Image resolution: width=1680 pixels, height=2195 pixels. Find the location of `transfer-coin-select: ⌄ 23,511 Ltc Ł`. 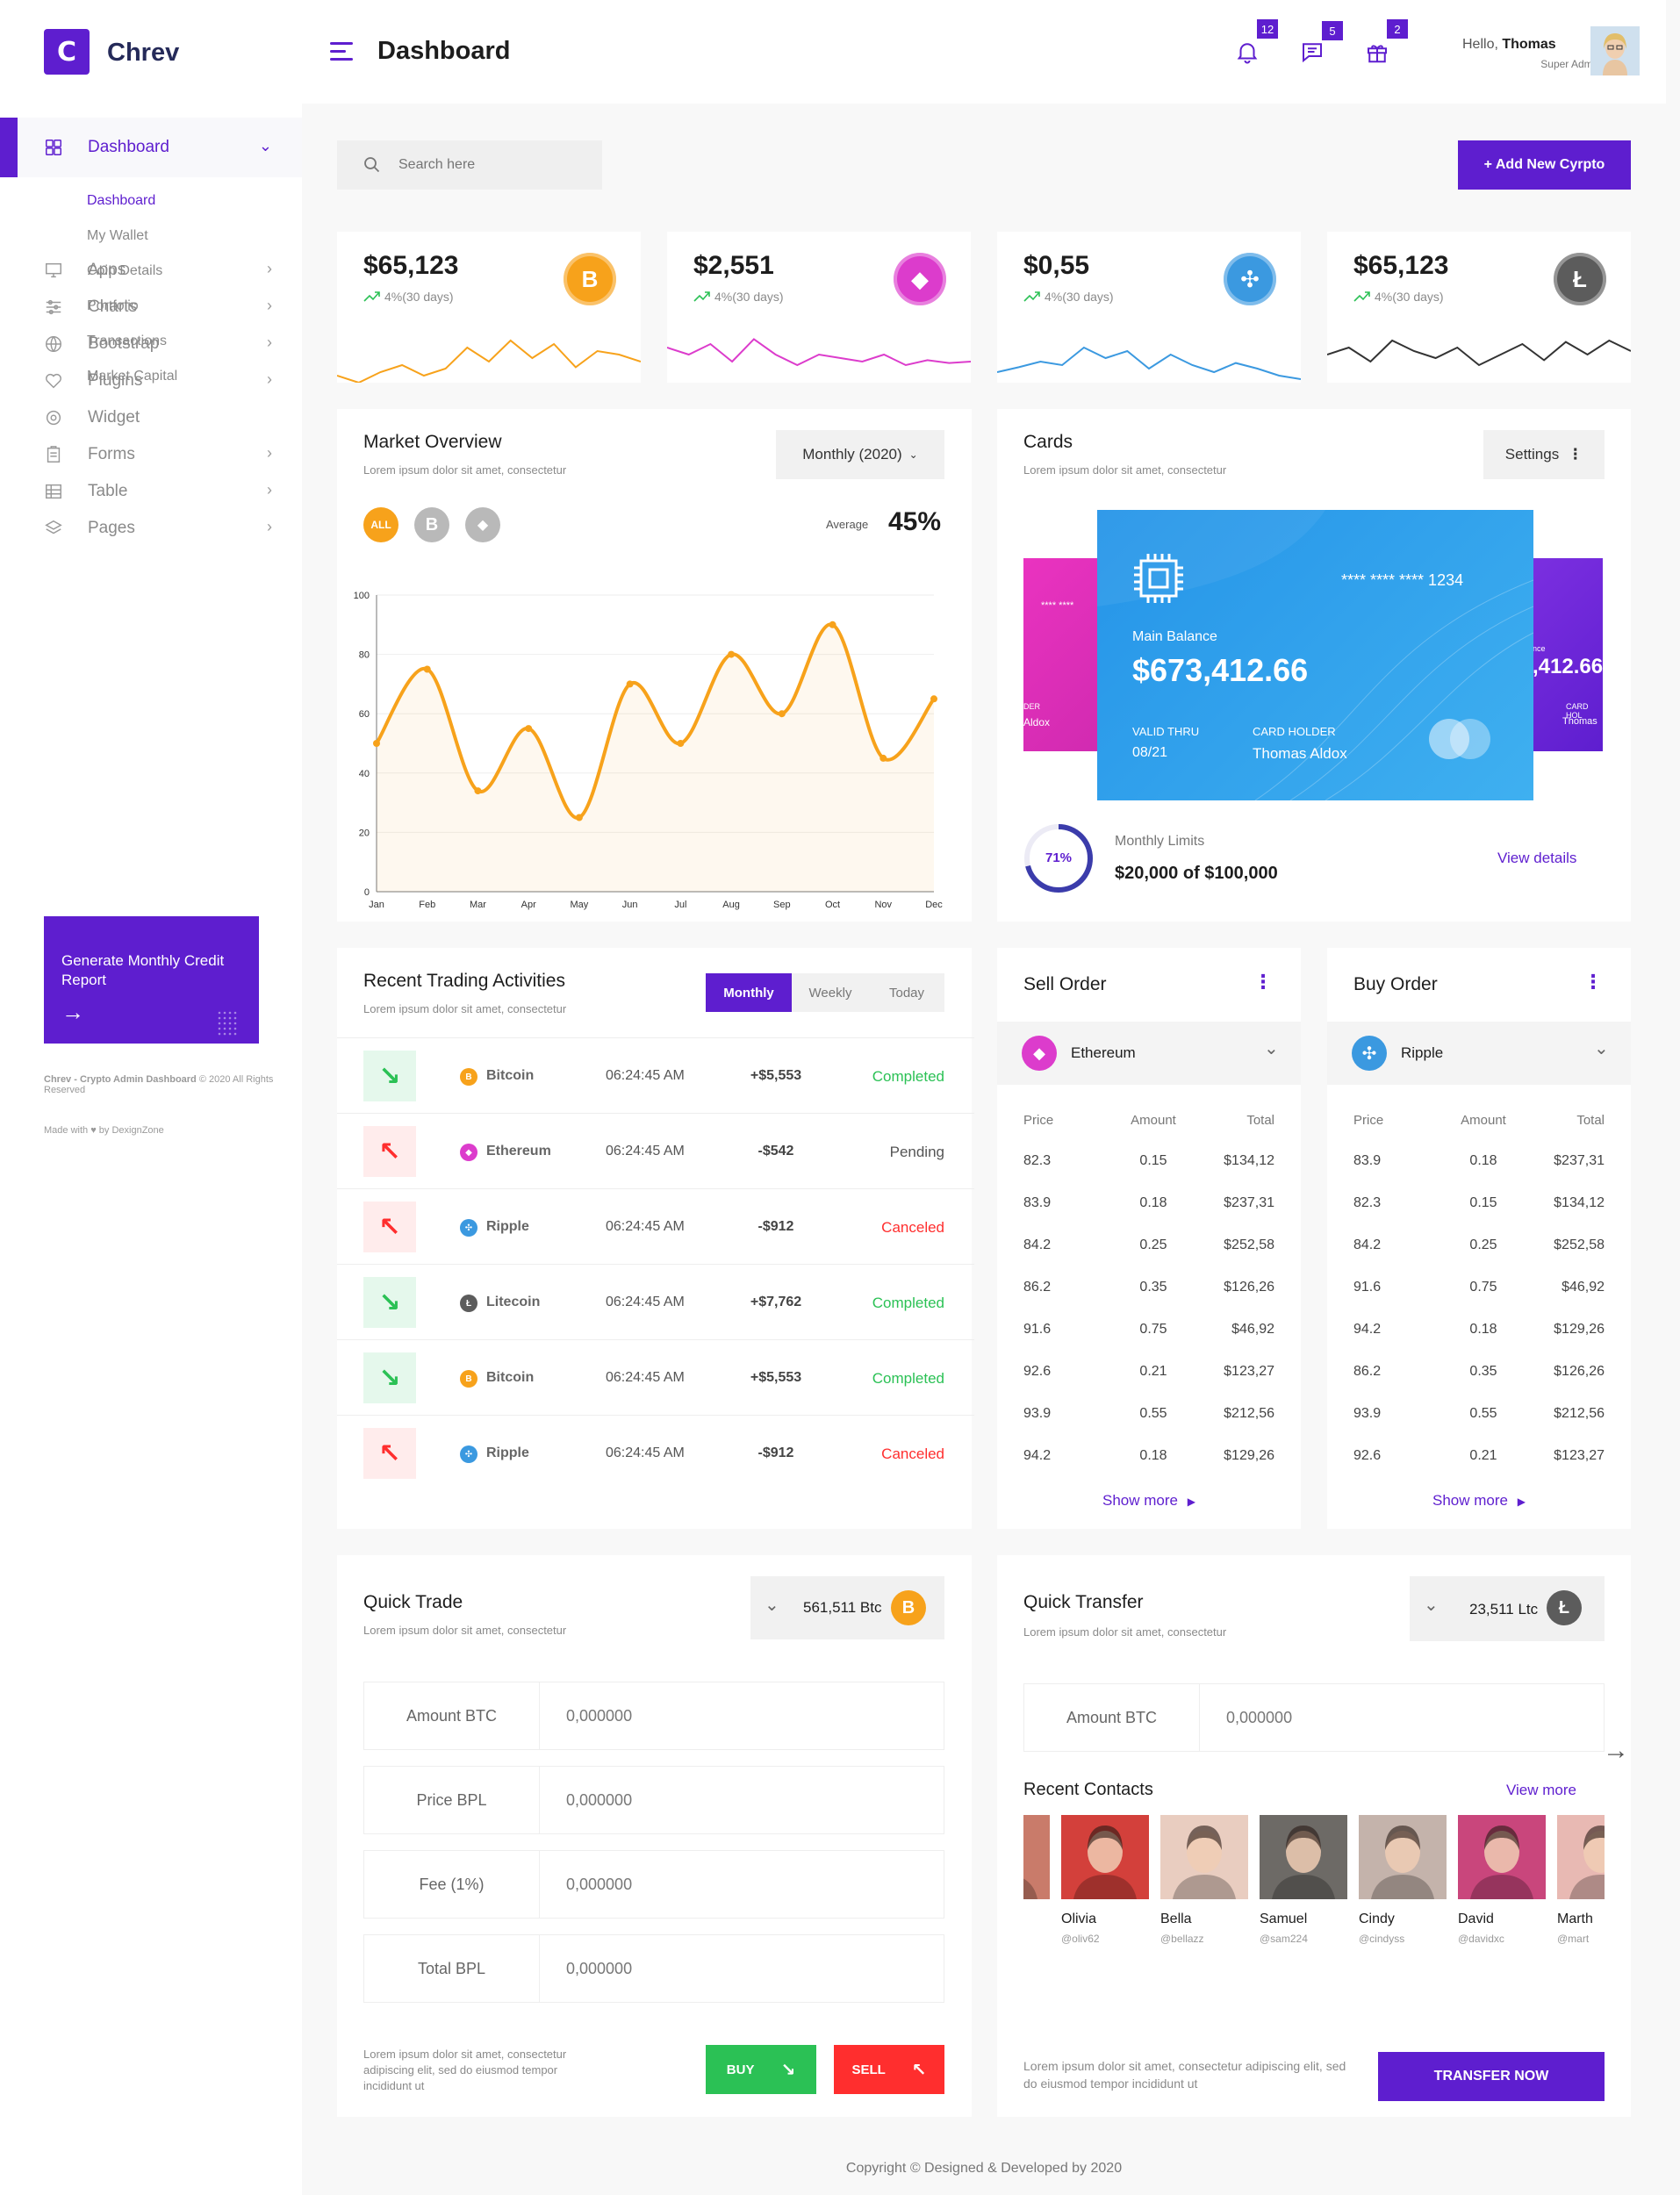

transfer-coin-select: ⌄ 23,511 Ltc Ł is located at coordinates (1507, 1609).